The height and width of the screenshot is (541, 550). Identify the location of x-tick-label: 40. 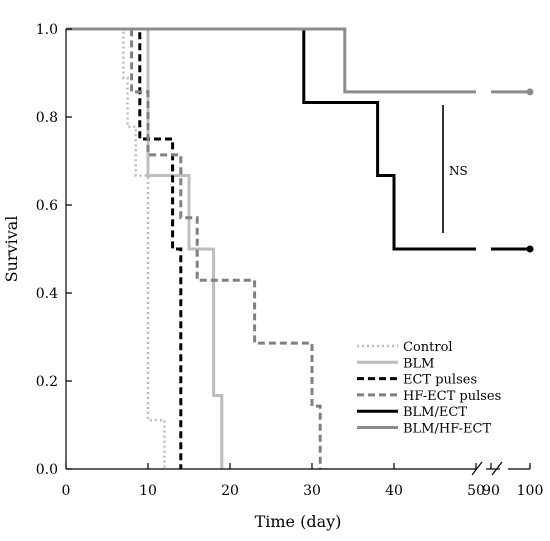
(394, 491).